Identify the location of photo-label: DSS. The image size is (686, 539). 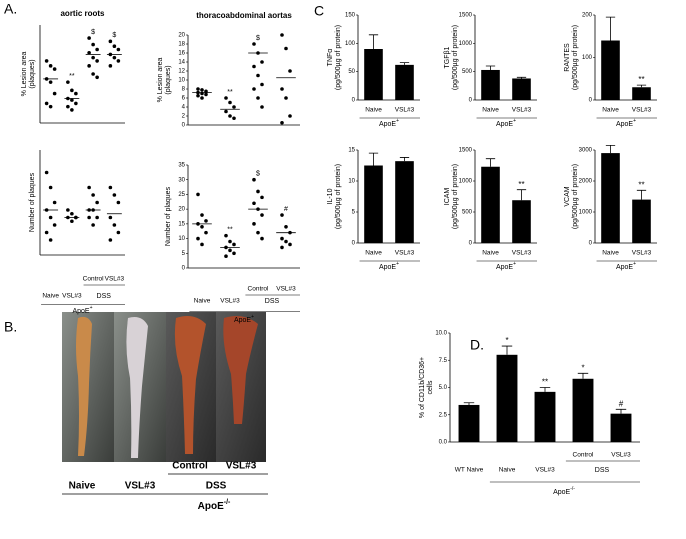
(216, 486).